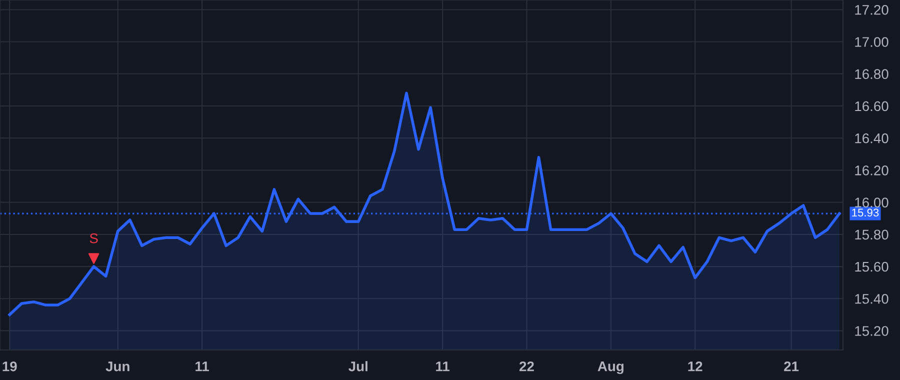 The width and height of the screenshot is (900, 380). What do you see at coordinates (611, 368) in the screenshot?
I see `x-tick-label: Aug` at bounding box center [611, 368].